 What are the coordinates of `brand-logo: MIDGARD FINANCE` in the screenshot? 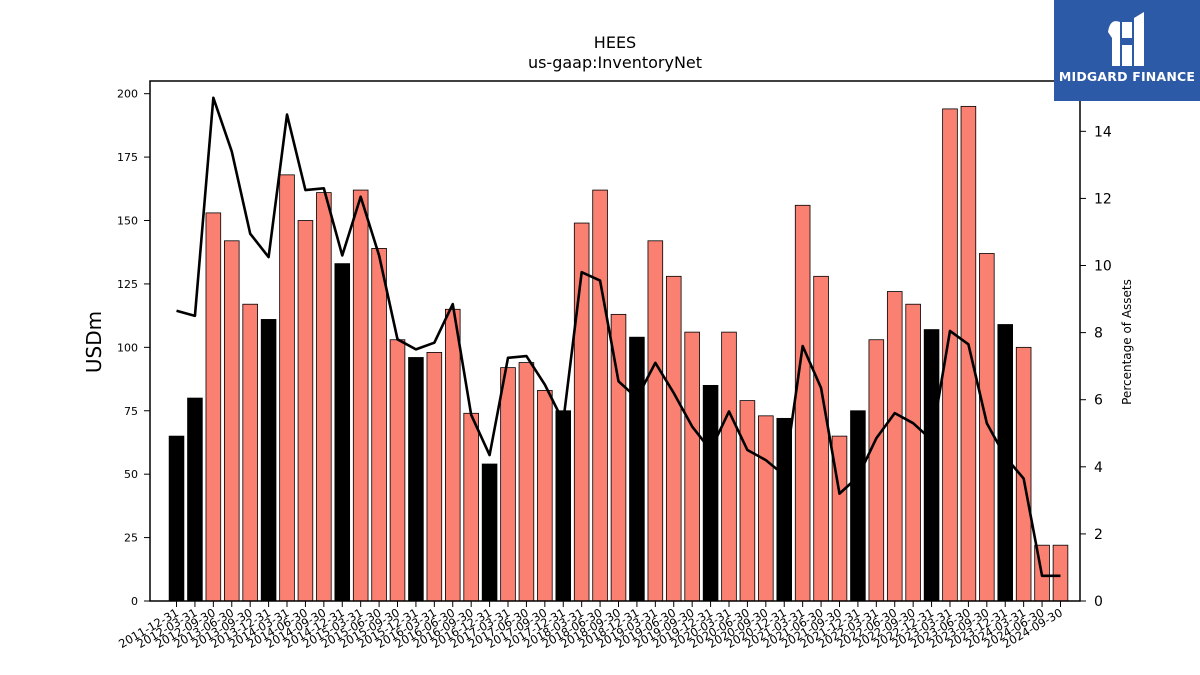 It's located at (1127, 50).